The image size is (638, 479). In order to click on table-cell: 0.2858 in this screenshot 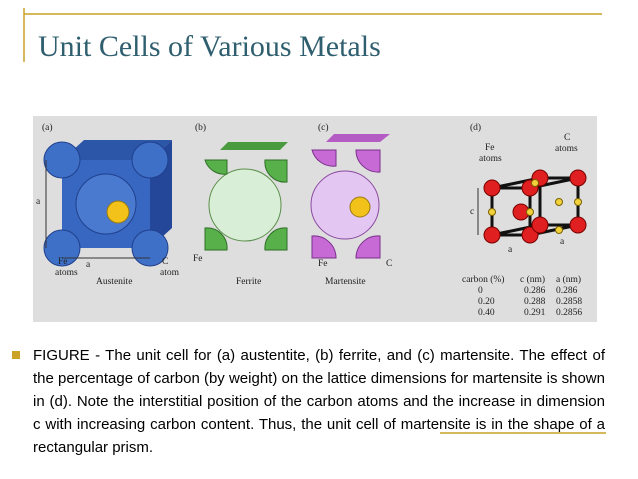, I will do `click(569, 302)`.